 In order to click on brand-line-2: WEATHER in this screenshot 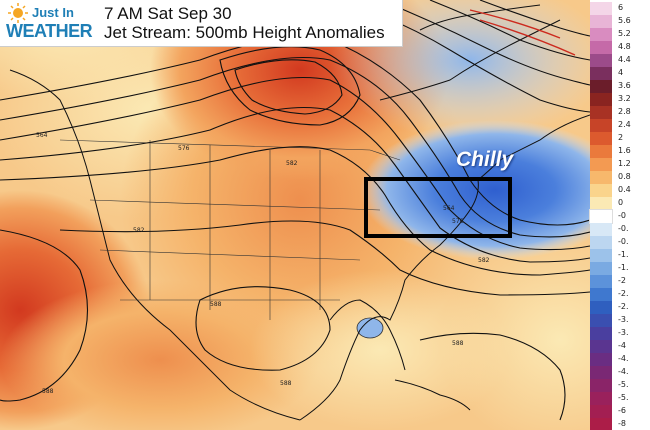, I will do `click(49, 31)`.